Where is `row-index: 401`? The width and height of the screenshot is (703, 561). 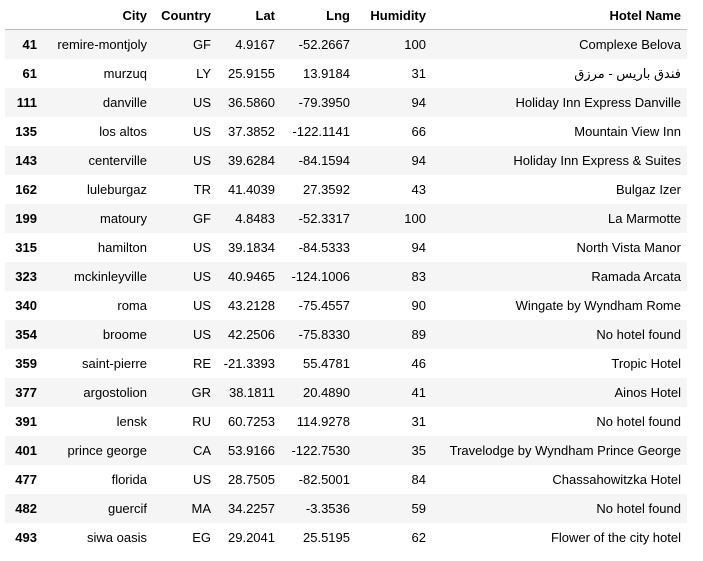 row-index: 401 is located at coordinates (26, 450).